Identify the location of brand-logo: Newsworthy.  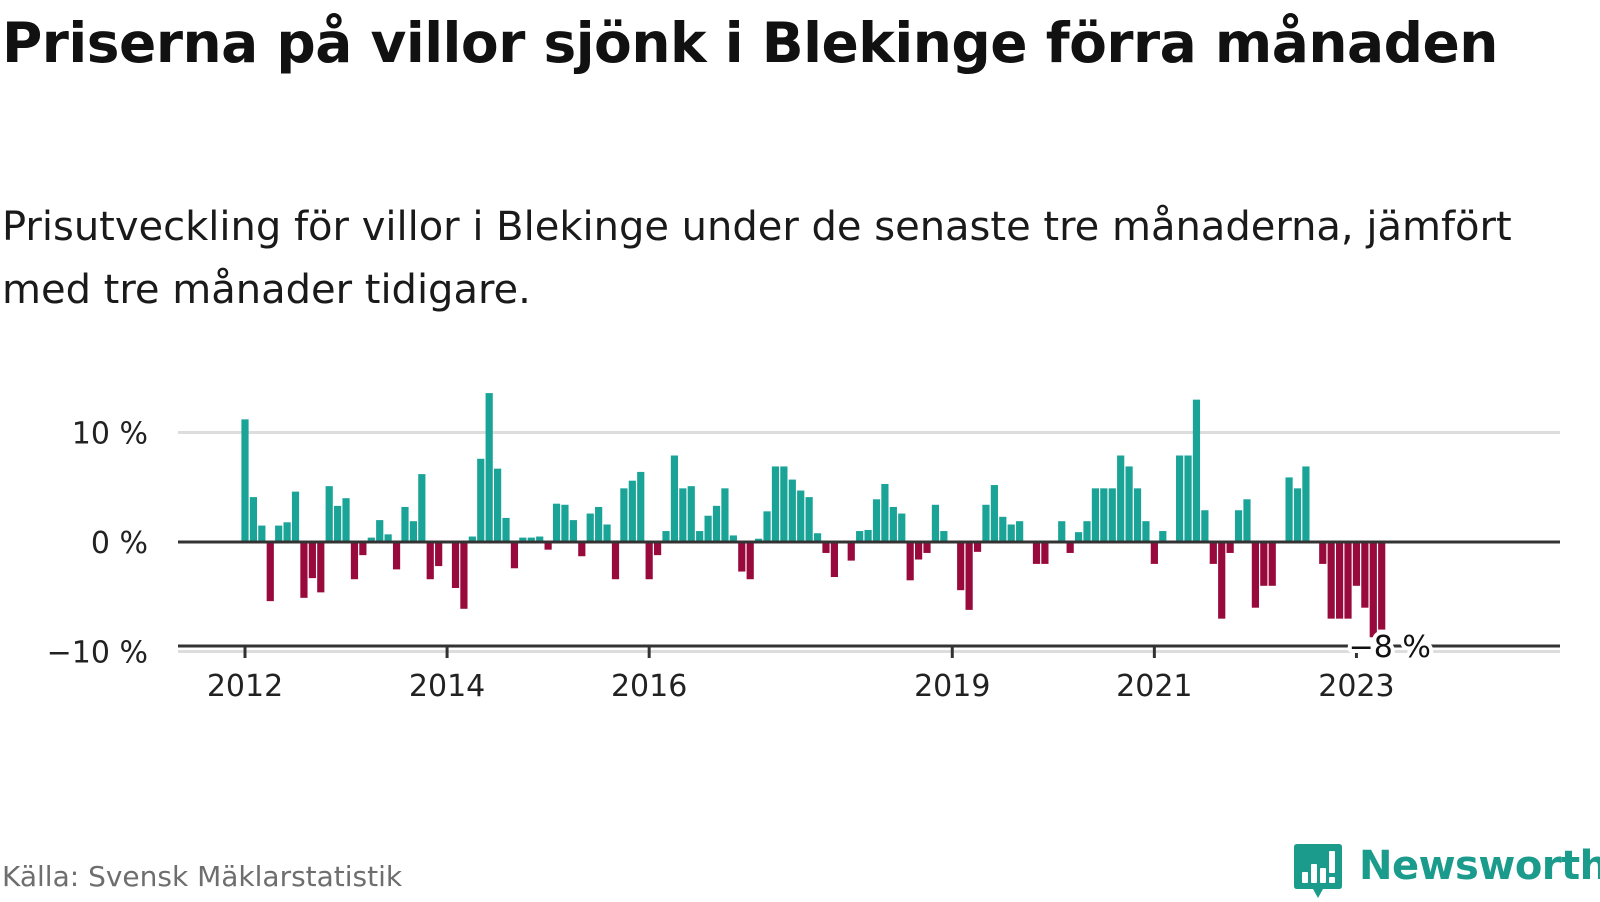
(1446, 872).